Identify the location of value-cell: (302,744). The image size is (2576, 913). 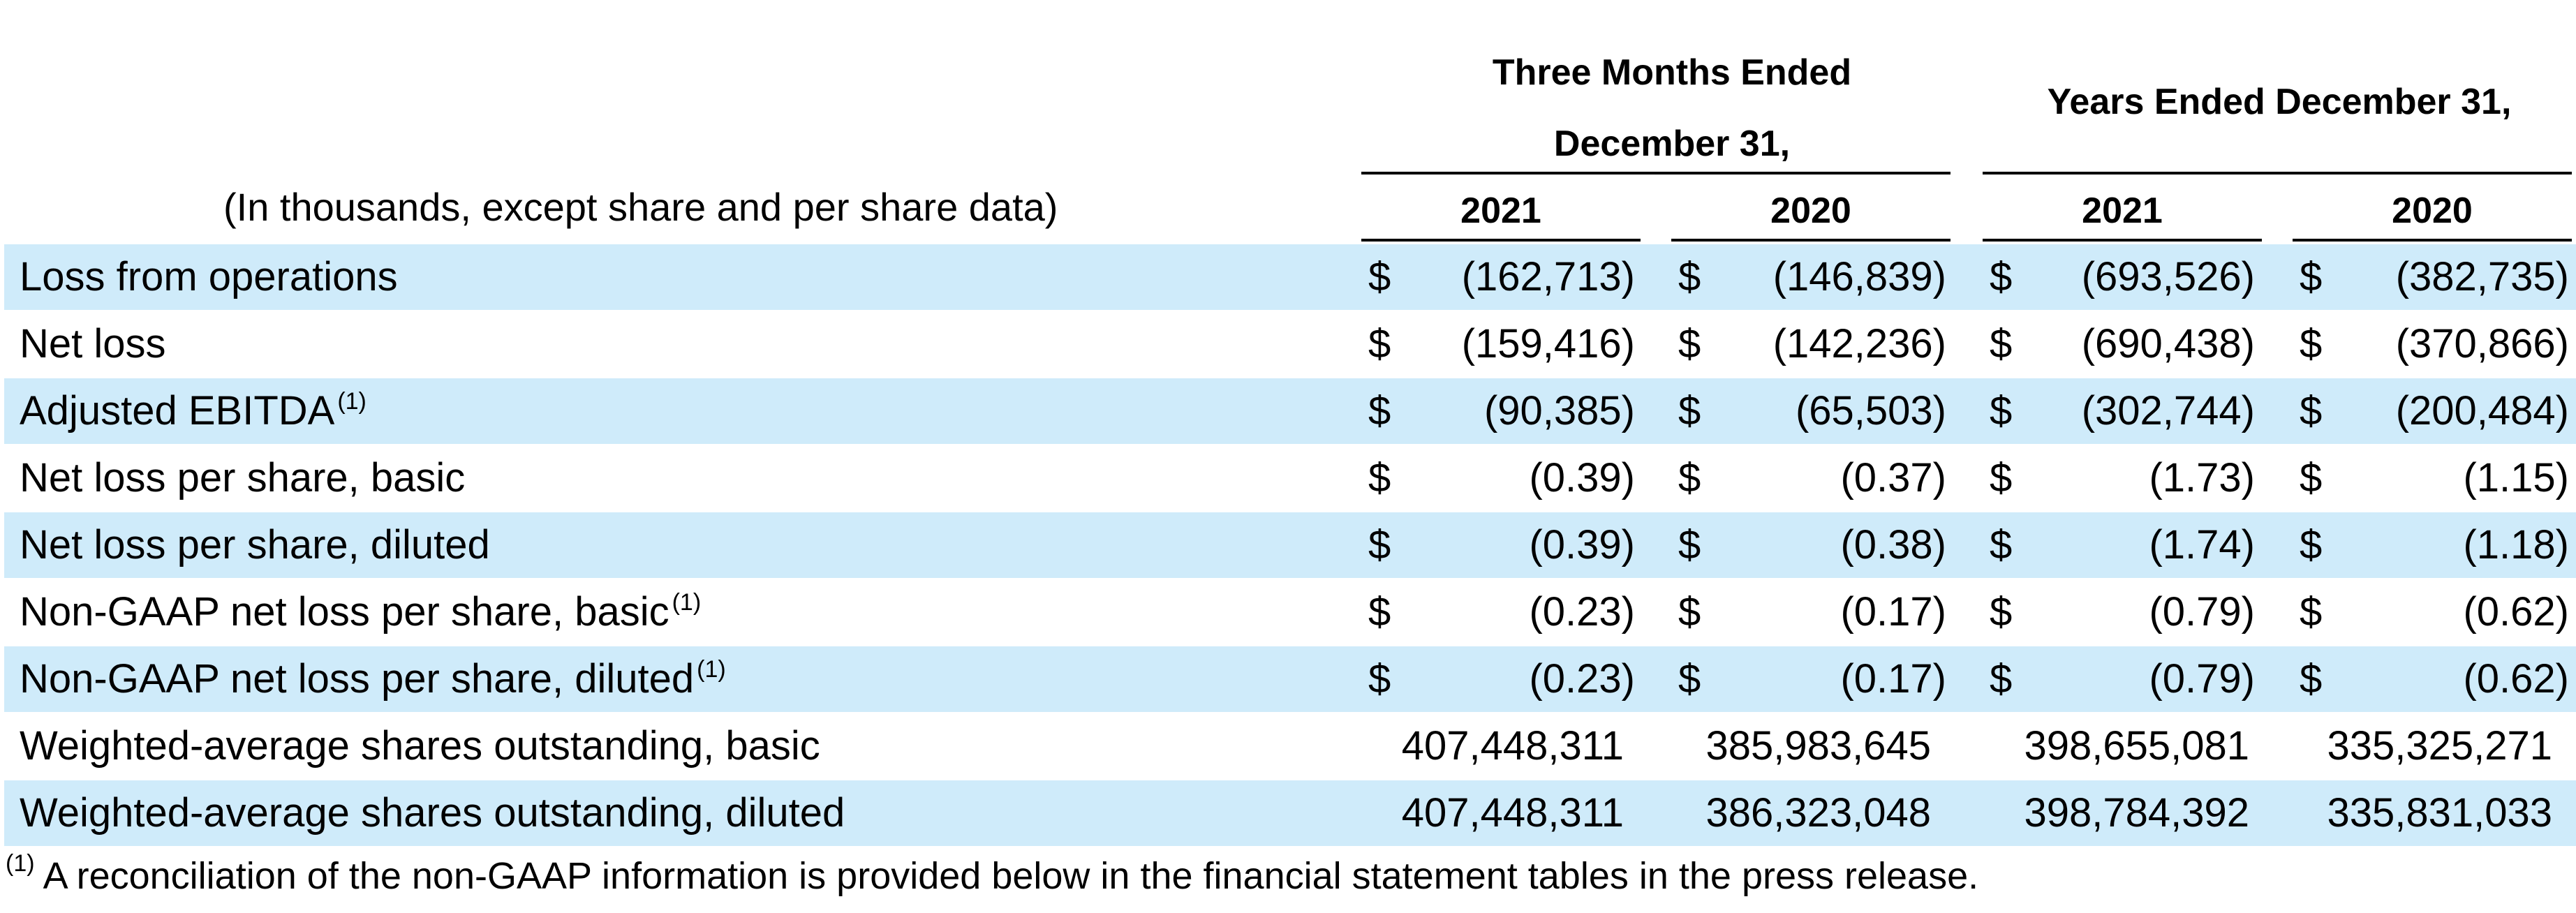
(2168, 410).